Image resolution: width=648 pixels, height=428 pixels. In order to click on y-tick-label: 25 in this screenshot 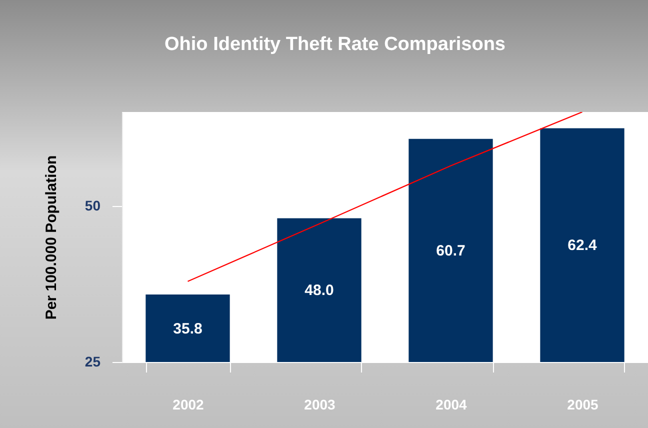, I will do `click(92, 362)`.